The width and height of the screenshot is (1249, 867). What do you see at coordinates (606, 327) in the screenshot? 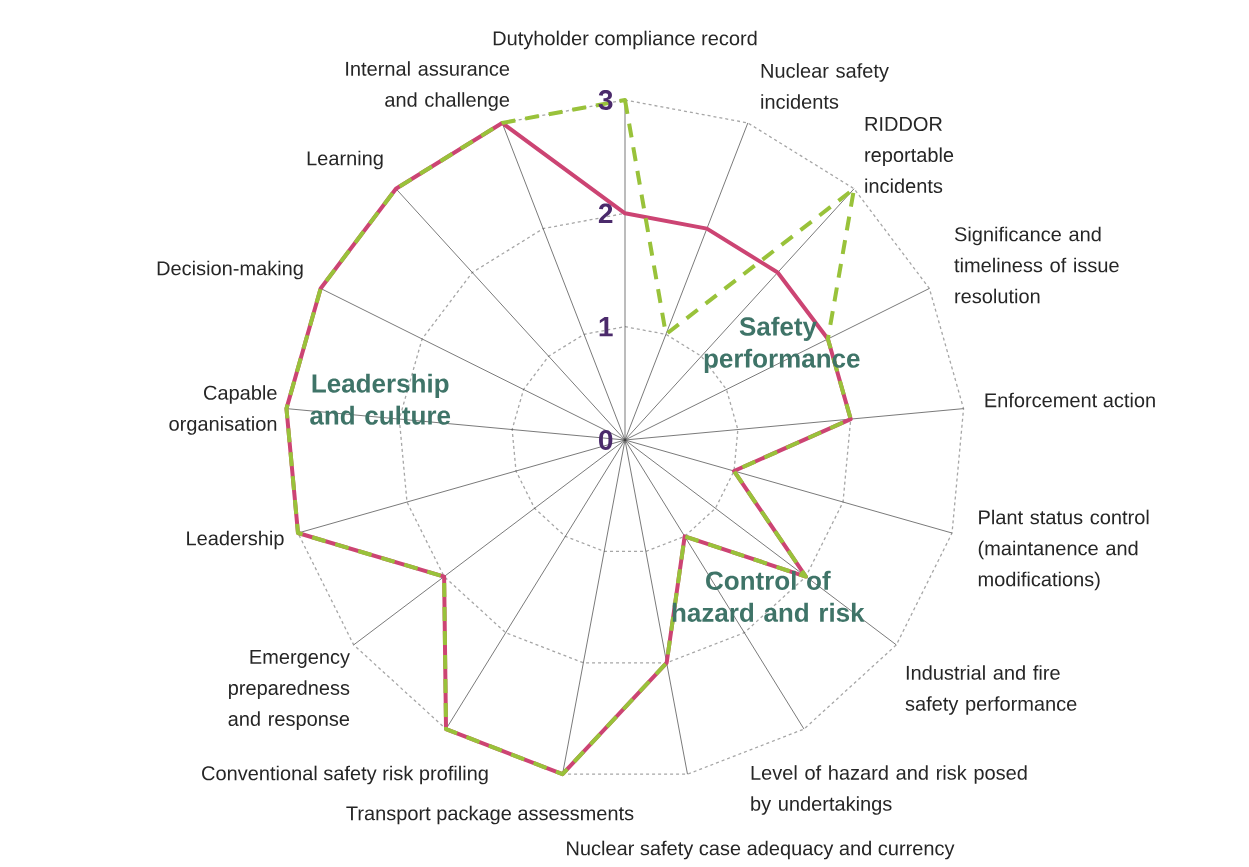
I see `y-tick-label: 1` at bounding box center [606, 327].